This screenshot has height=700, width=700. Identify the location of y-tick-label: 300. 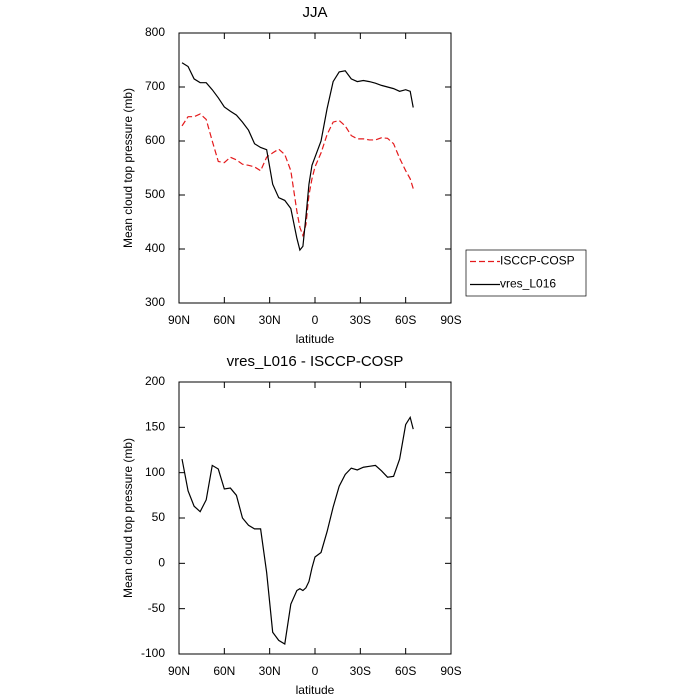
(155, 302).